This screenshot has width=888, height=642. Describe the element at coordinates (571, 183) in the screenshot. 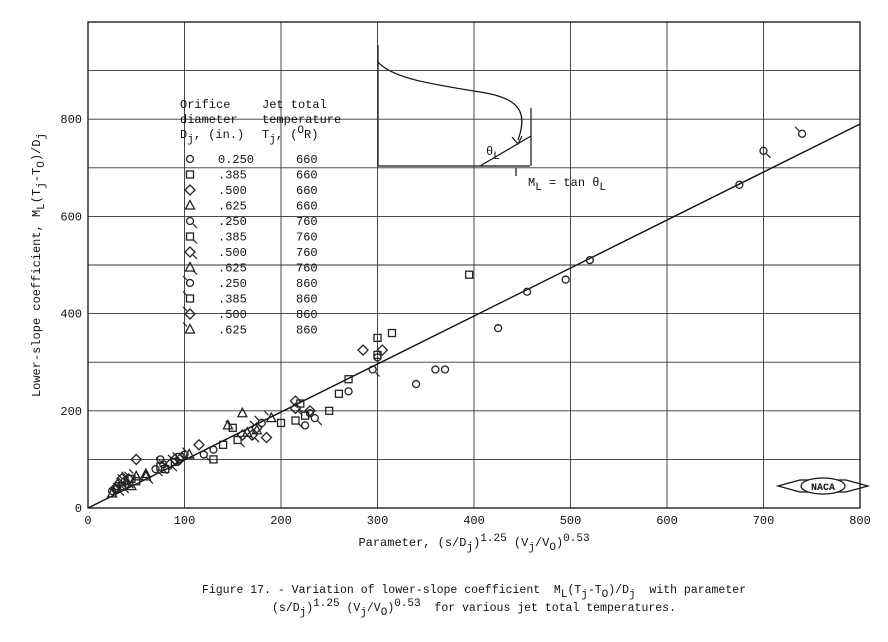

I see `text-part: = tan θ` at that location.